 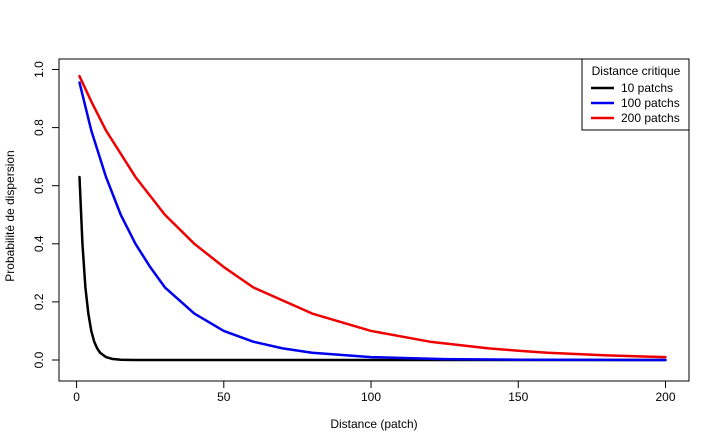 I want to click on legend-label: 10 patchs, so click(x=647, y=88).